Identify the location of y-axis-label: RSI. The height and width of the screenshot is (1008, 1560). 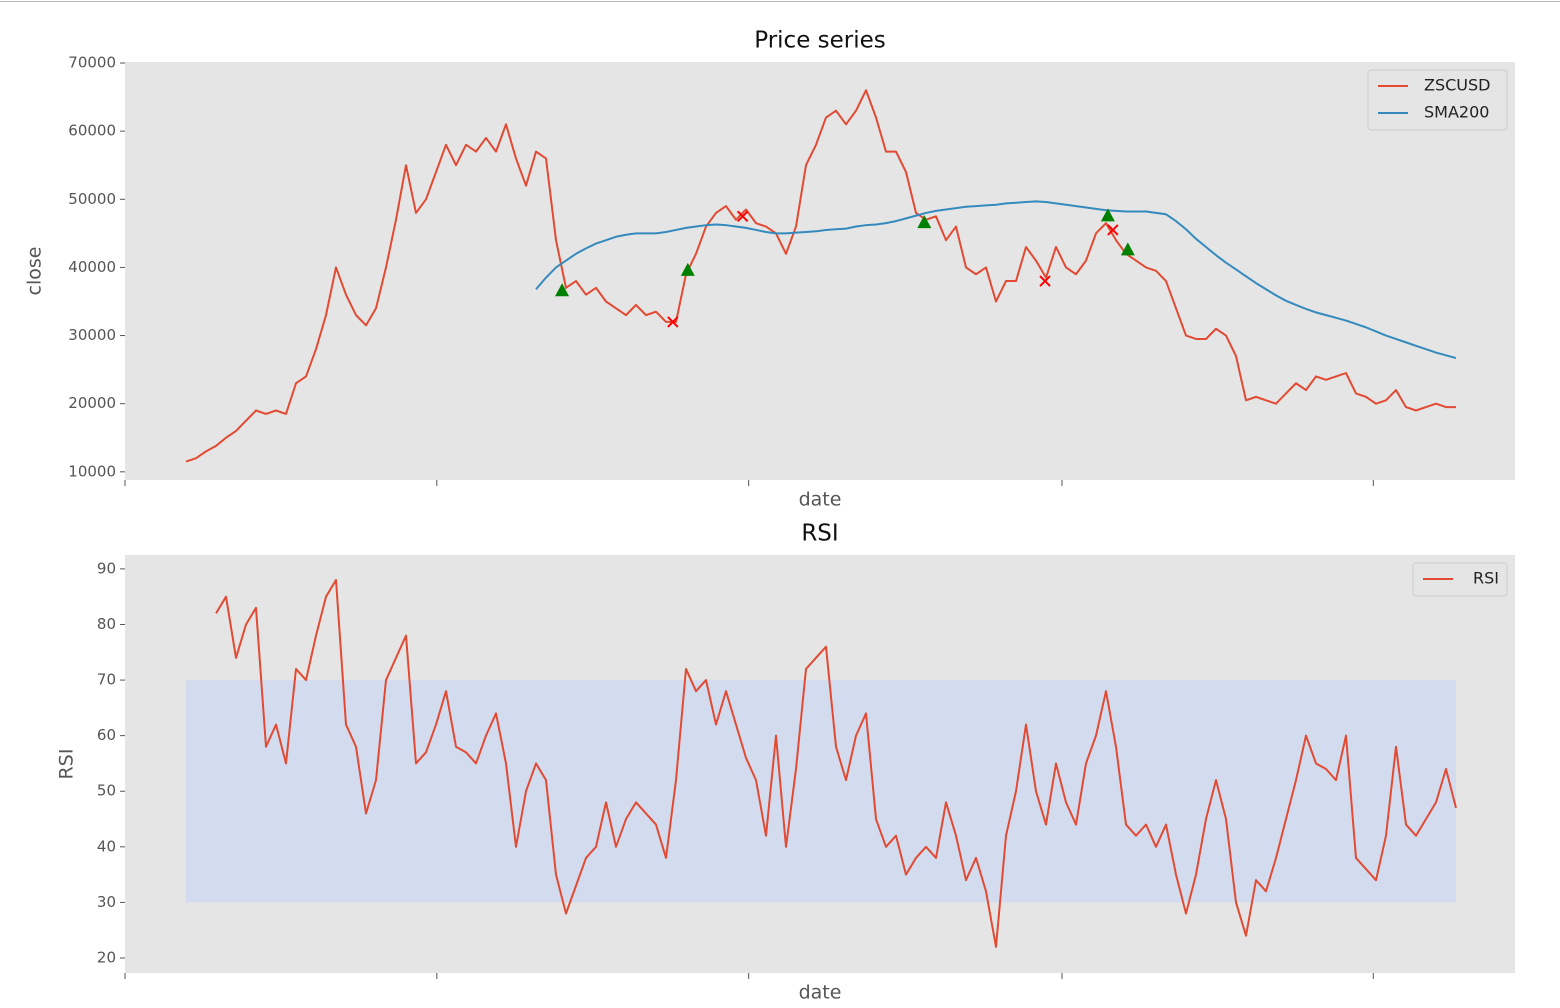
(67, 764).